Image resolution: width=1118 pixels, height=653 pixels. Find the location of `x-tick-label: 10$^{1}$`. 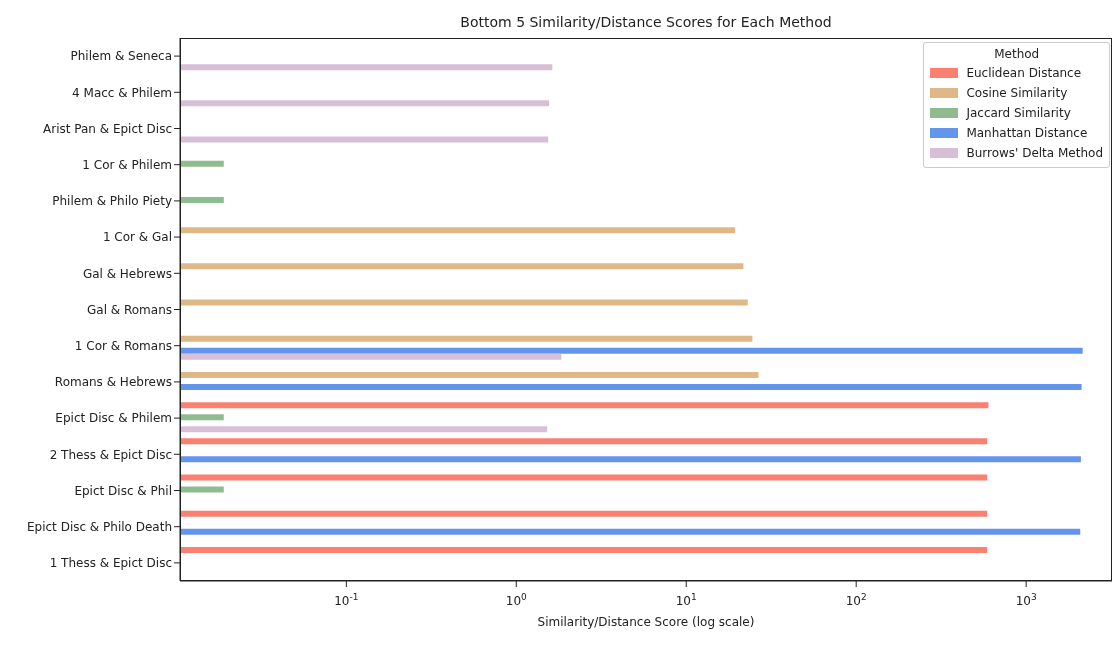

x-tick-label: 10$^{1}$ is located at coordinates (686, 600).